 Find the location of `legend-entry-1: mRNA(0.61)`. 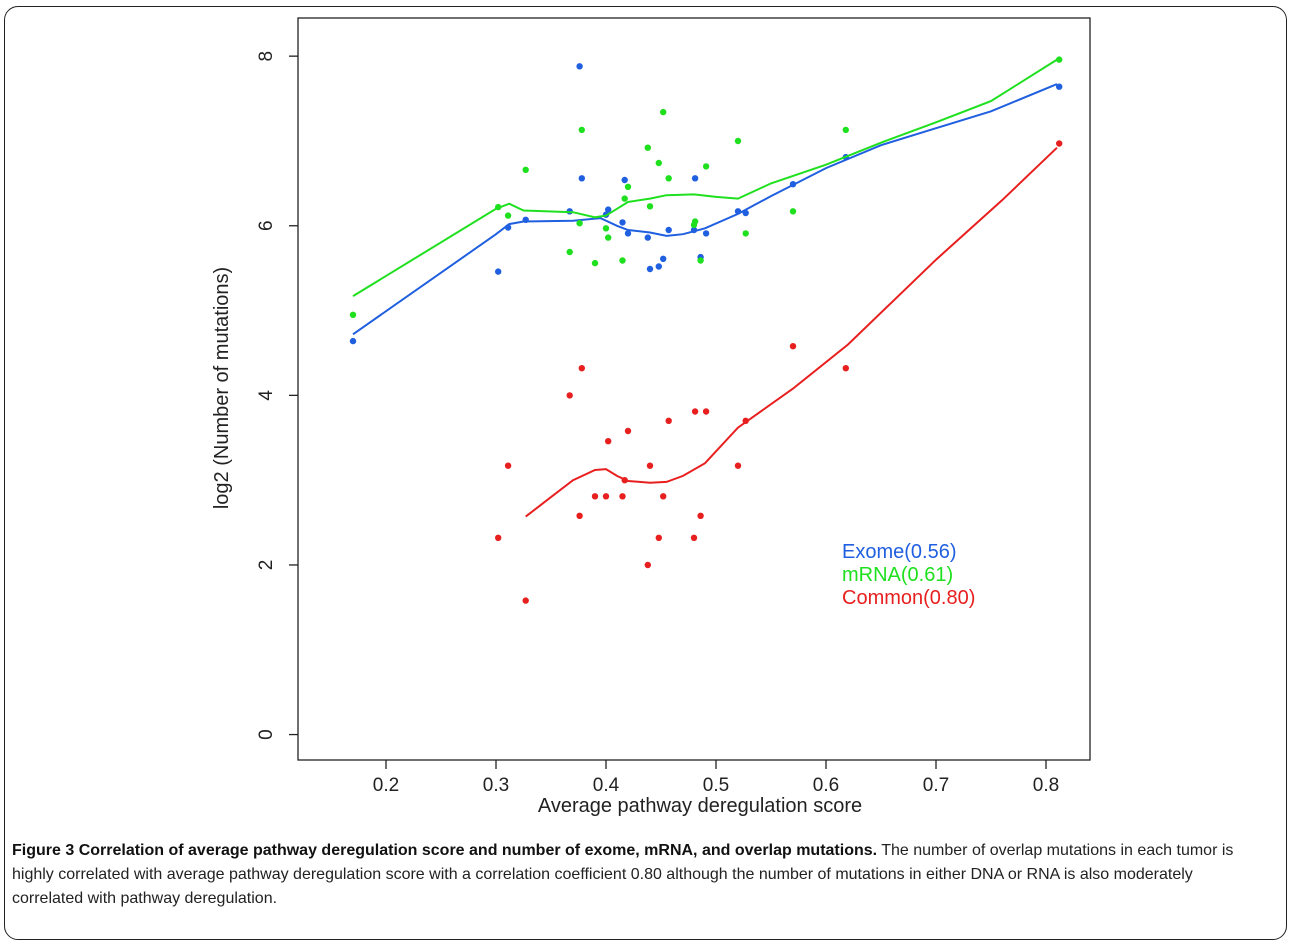

legend-entry-1: mRNA(0.61) is located at coordinates (897, 575).